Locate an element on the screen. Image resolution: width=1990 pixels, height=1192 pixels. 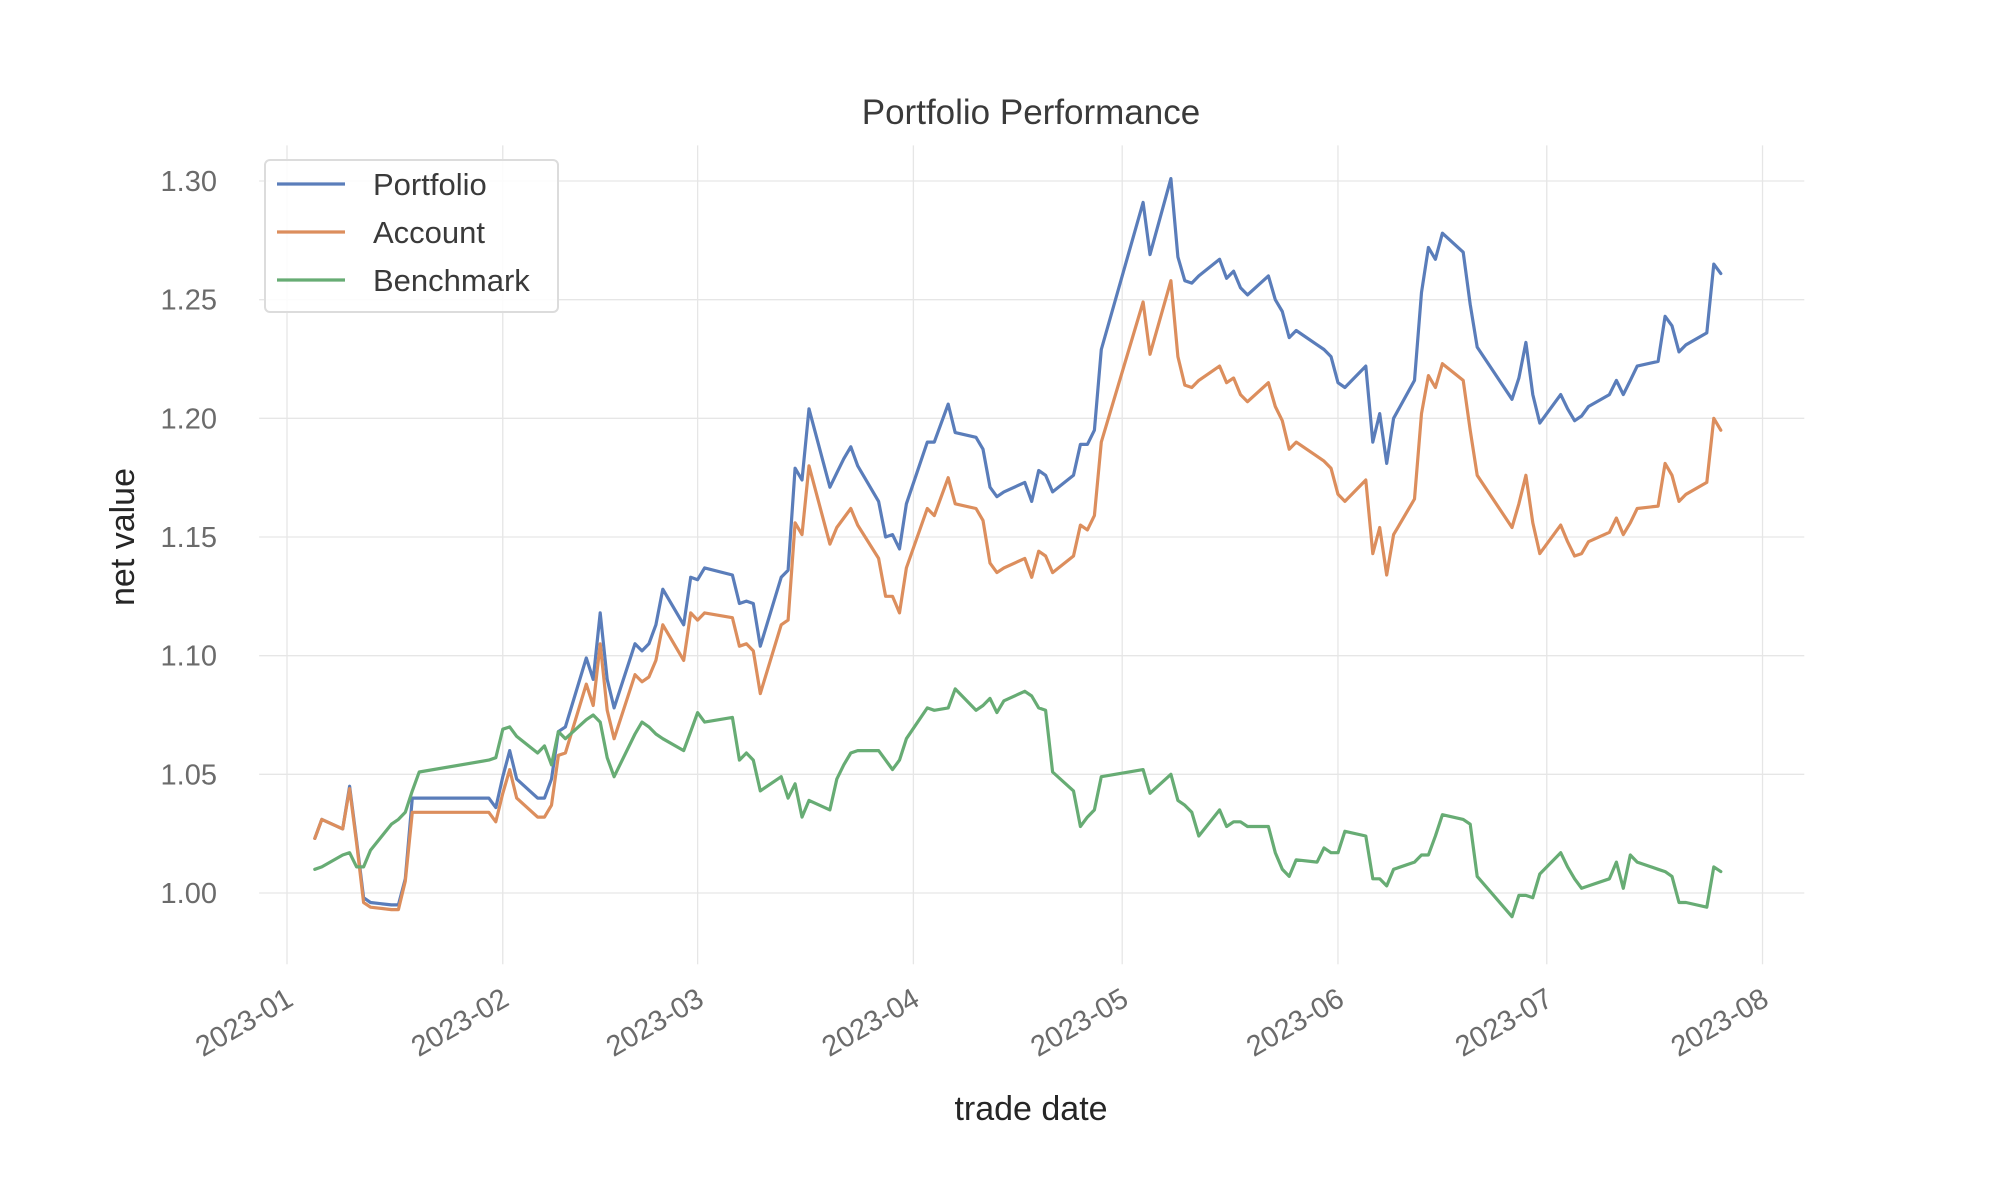
legend-label-benchmark: Benchmark is located at coordinates (451, 280).